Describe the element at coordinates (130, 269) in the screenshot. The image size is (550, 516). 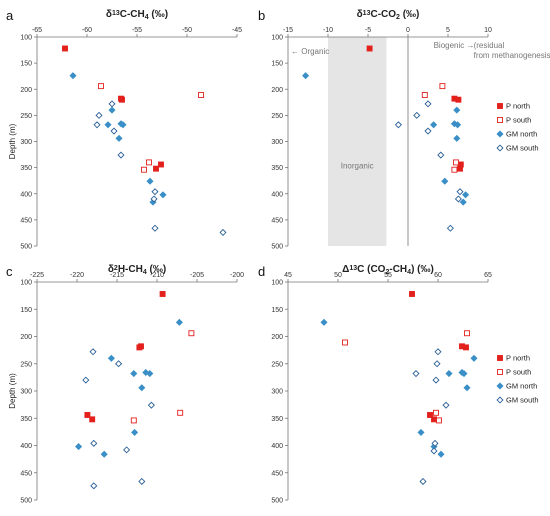
I see `title-part: H-CH` at that location.